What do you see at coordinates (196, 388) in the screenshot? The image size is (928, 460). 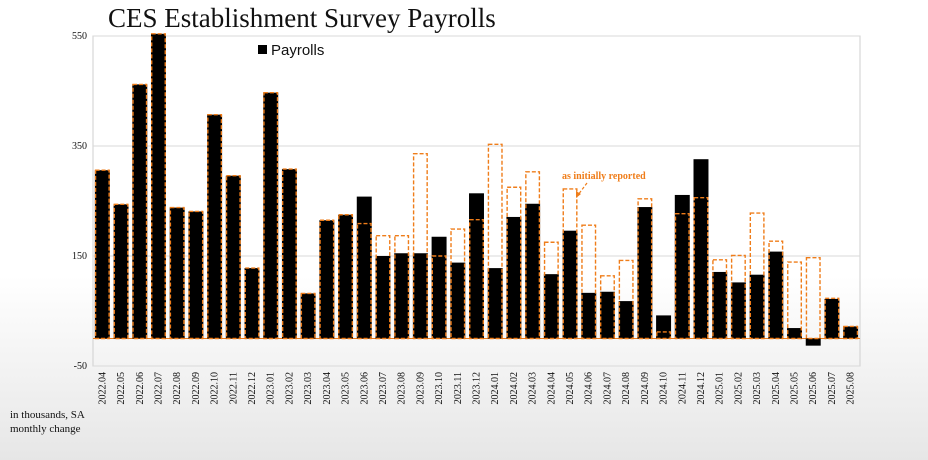 I see `x-tick-label: 2022.09` at bounding box center [196, 388].